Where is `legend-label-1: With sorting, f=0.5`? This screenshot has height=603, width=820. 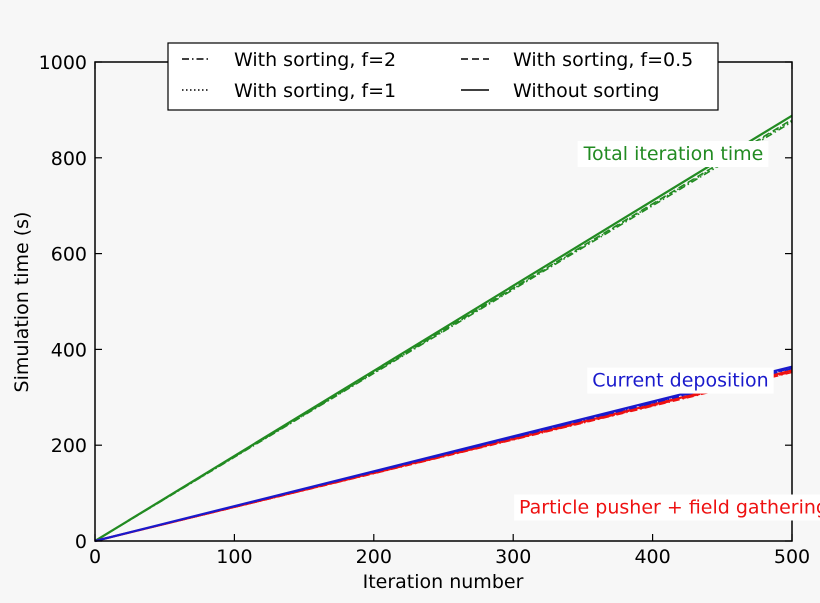 legend-label-1: With sorting, f=0.5 is located at coordinates (603, 60).